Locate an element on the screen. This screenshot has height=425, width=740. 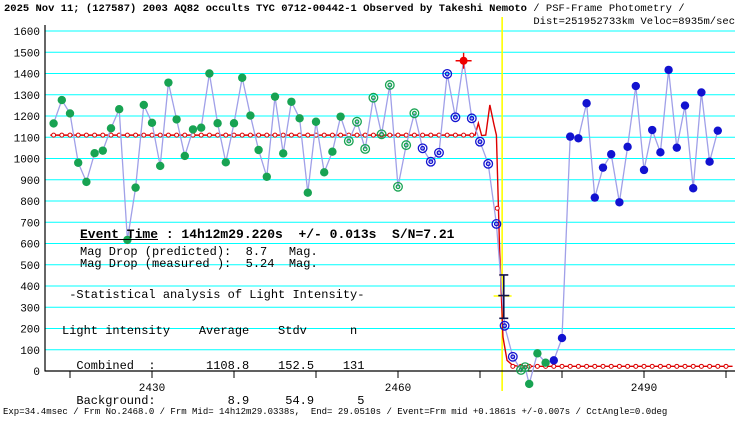
y-axis-label-600: 600 is located at coordinates (30, 246).